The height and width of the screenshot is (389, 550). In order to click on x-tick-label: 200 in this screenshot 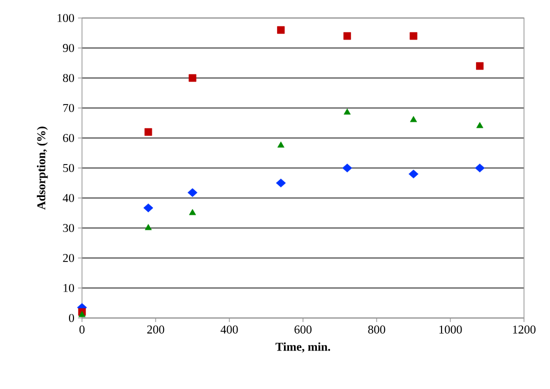, I will do `click(155, 330)`.